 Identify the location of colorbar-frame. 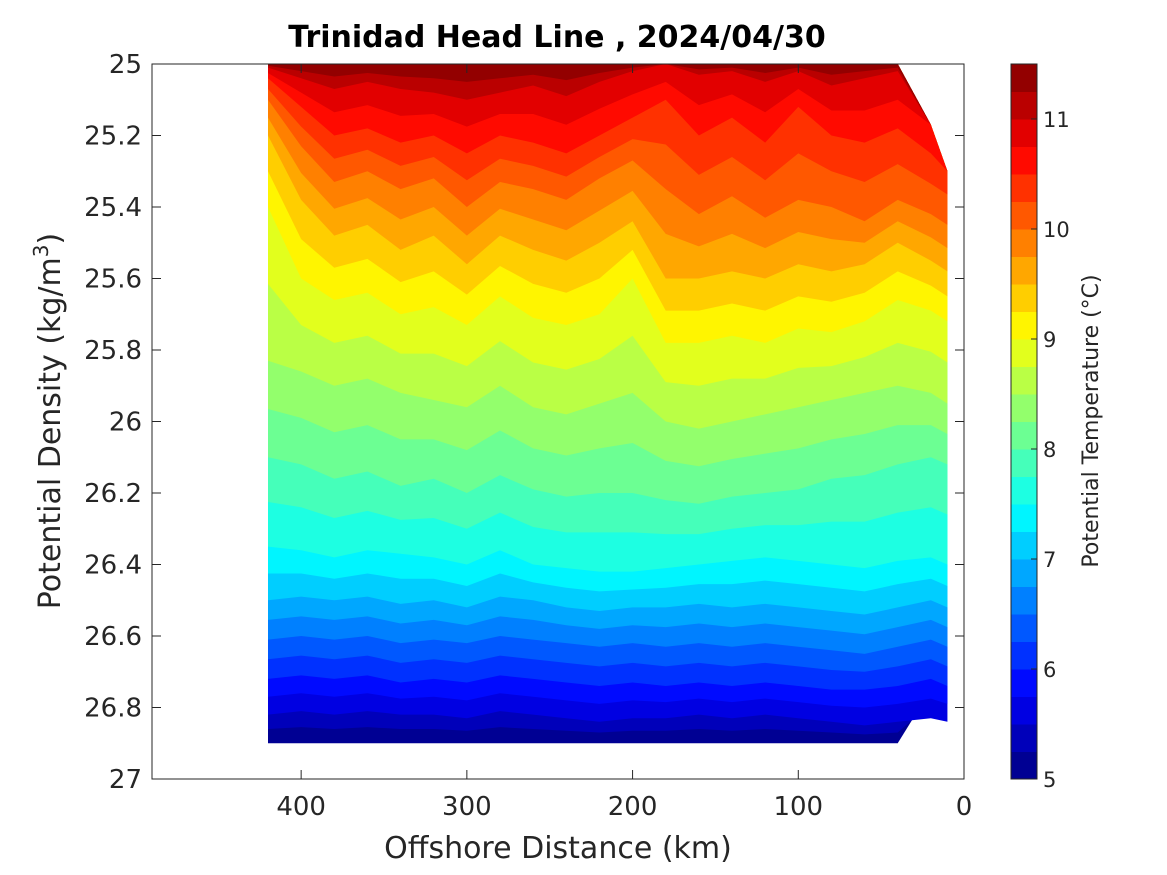
(1024, 421).